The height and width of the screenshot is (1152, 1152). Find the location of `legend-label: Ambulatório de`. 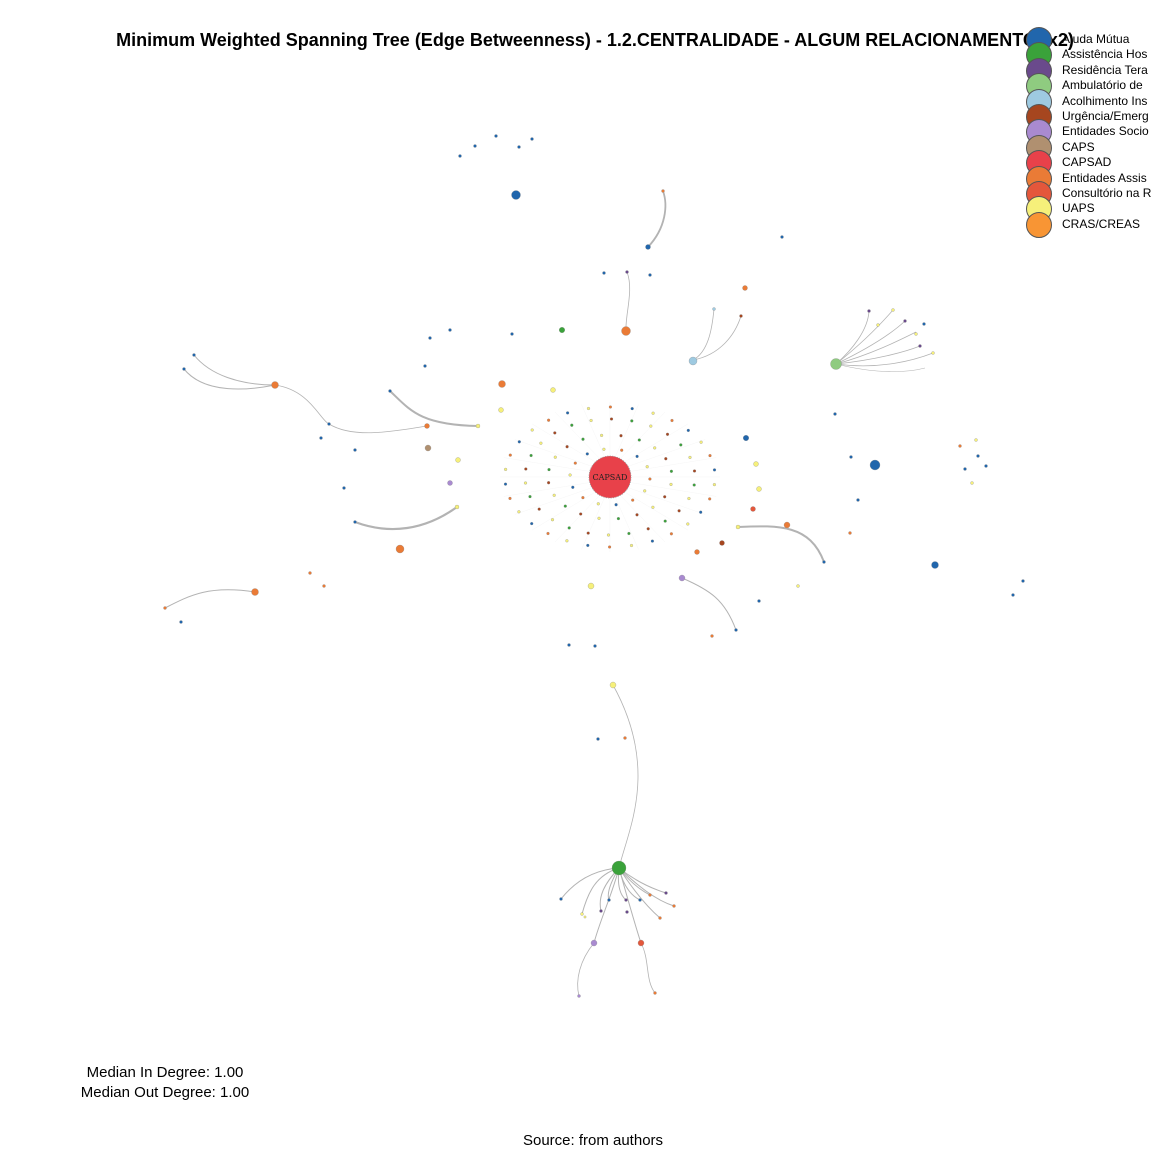

legend-label: Ambulatório de is located at coordinates (1102, 85).